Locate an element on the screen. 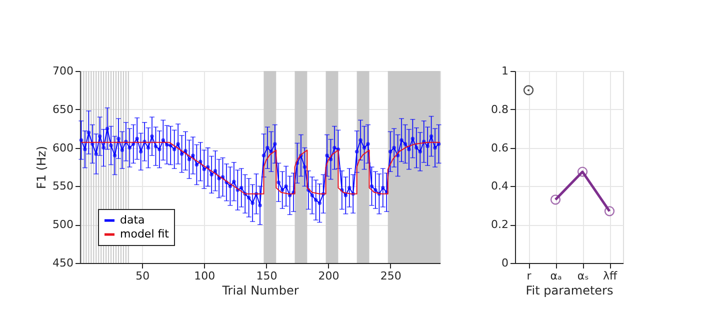 The image size is (720, 320). y-tick-label: 450 is located at coordinates (63, 263).